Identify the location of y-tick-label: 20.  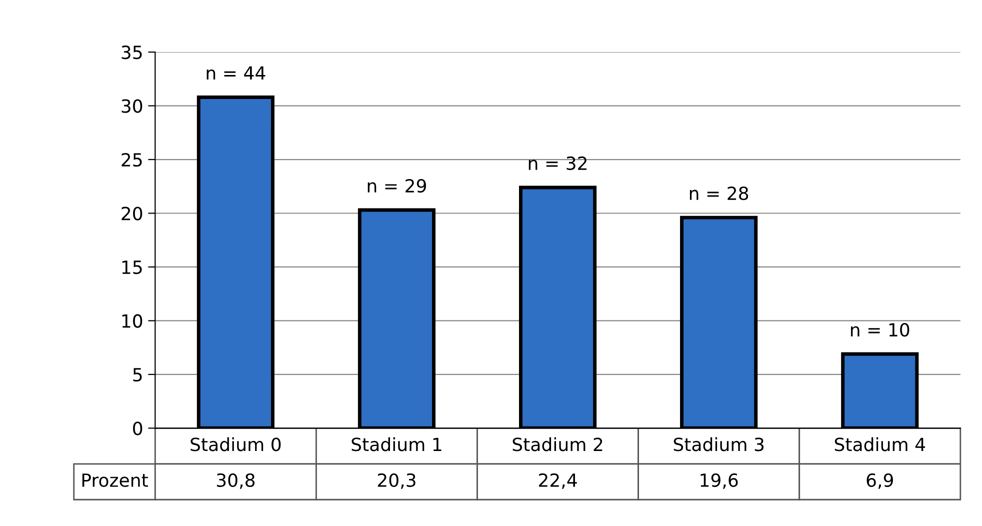
(132, 213).